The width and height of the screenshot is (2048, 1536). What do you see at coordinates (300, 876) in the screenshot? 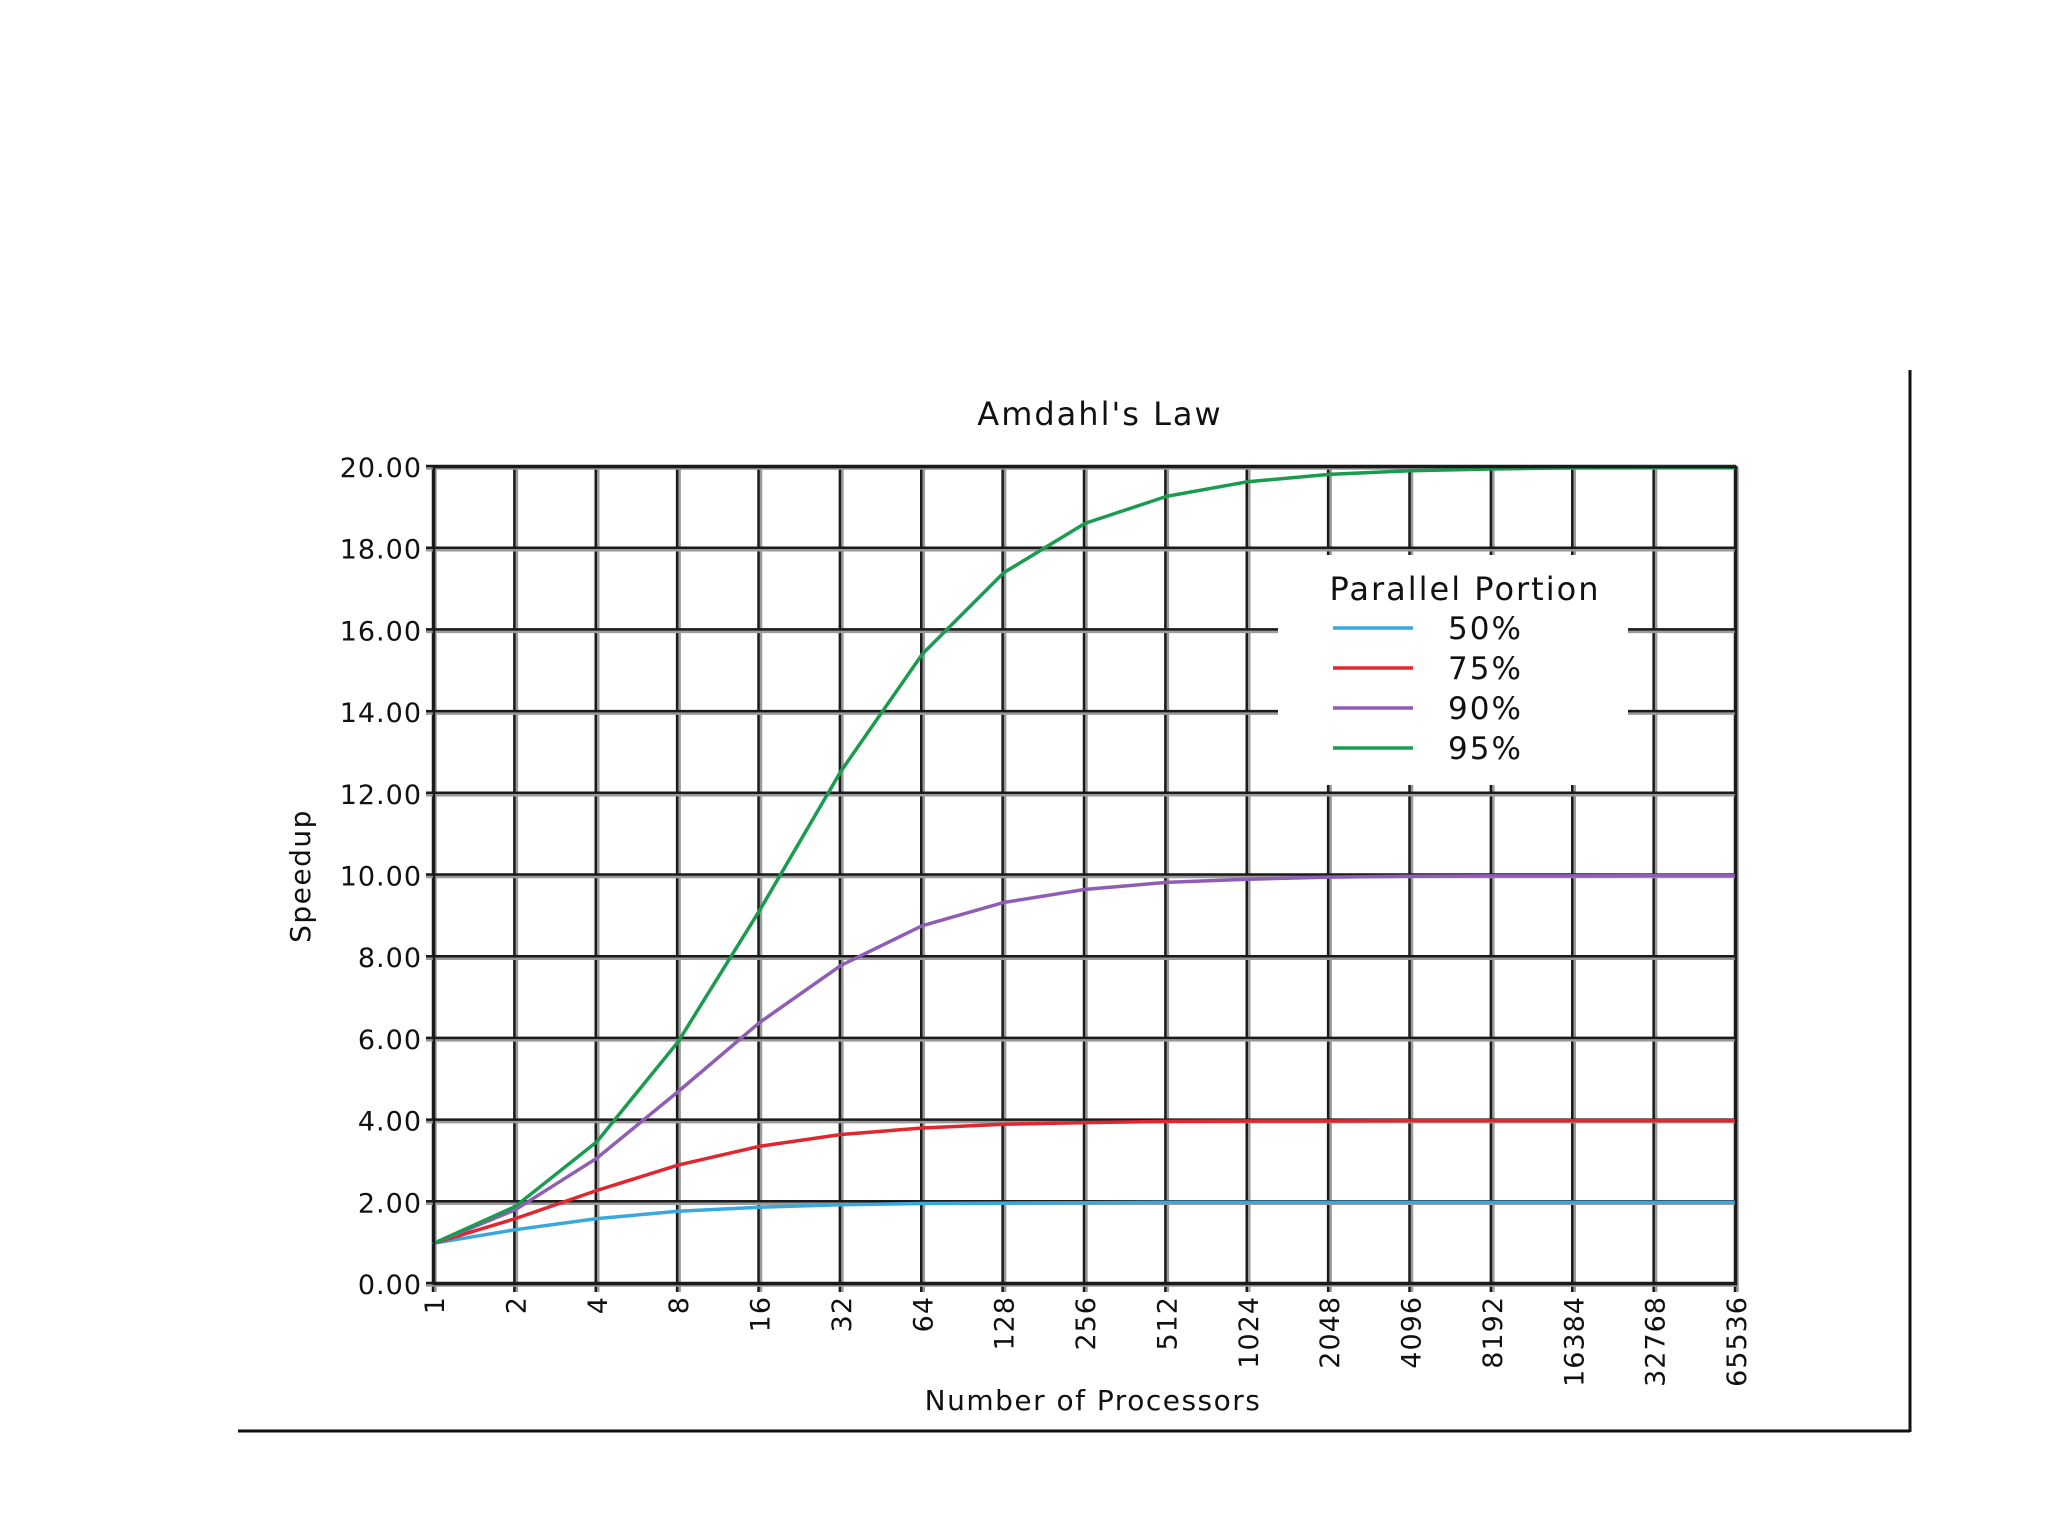
I see `y-axis-label: Speedup` at bounding box center [300, 876].